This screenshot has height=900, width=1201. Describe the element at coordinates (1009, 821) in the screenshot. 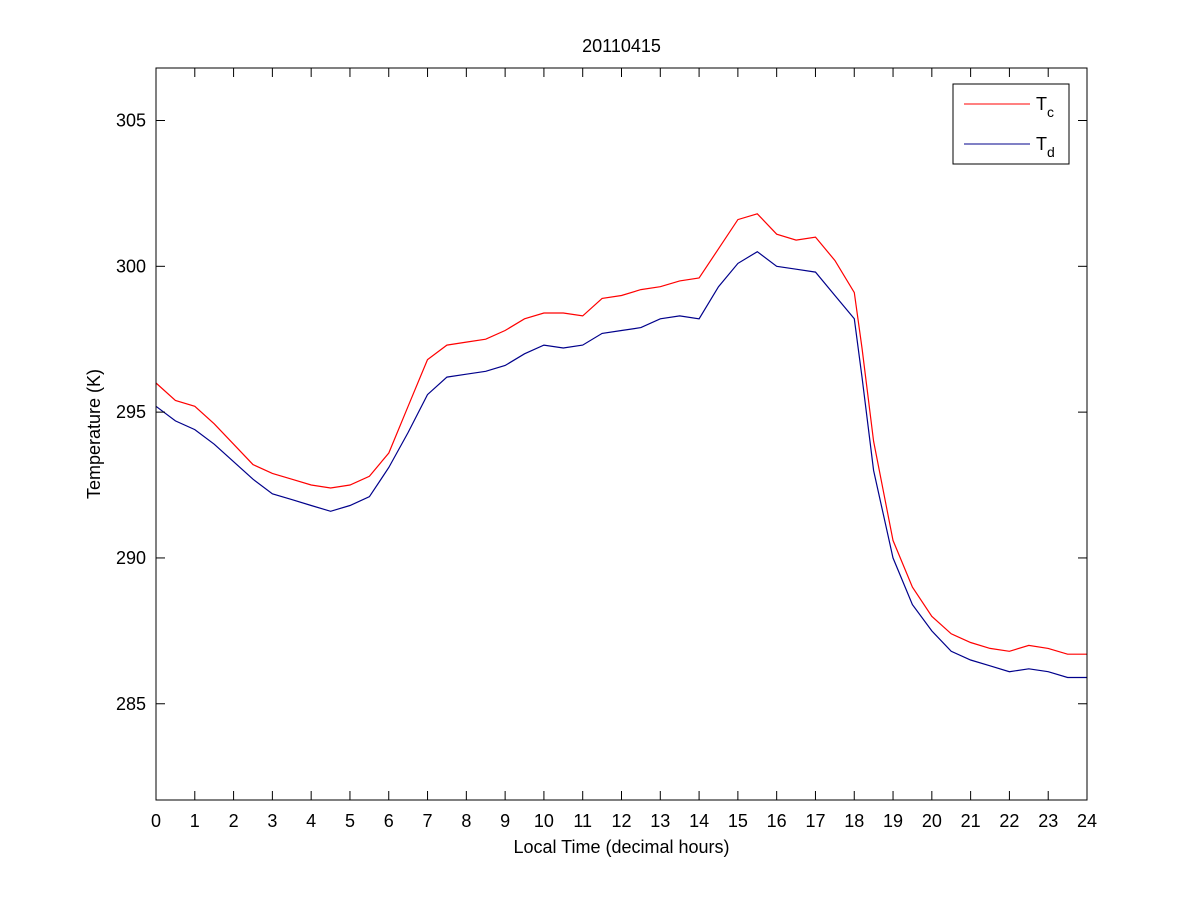

I see `x-tick-label: 22` at that location.